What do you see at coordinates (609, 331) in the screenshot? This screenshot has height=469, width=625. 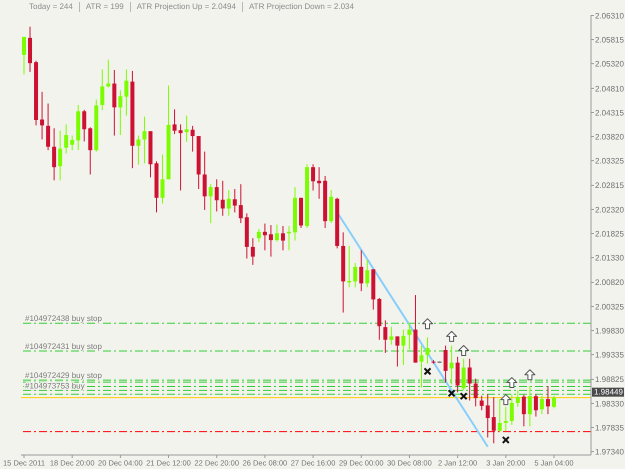 I see `y-tick-label: 1.99830` at bounding box center [609, 331].